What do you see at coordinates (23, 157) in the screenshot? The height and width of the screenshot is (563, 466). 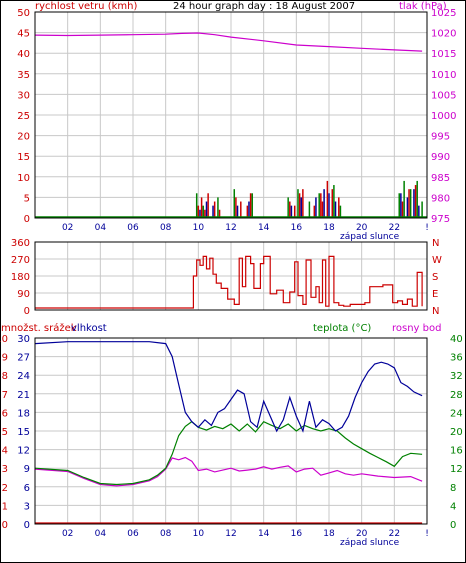 I see `left-tick-label: 15` at bounding box center [23, 157].